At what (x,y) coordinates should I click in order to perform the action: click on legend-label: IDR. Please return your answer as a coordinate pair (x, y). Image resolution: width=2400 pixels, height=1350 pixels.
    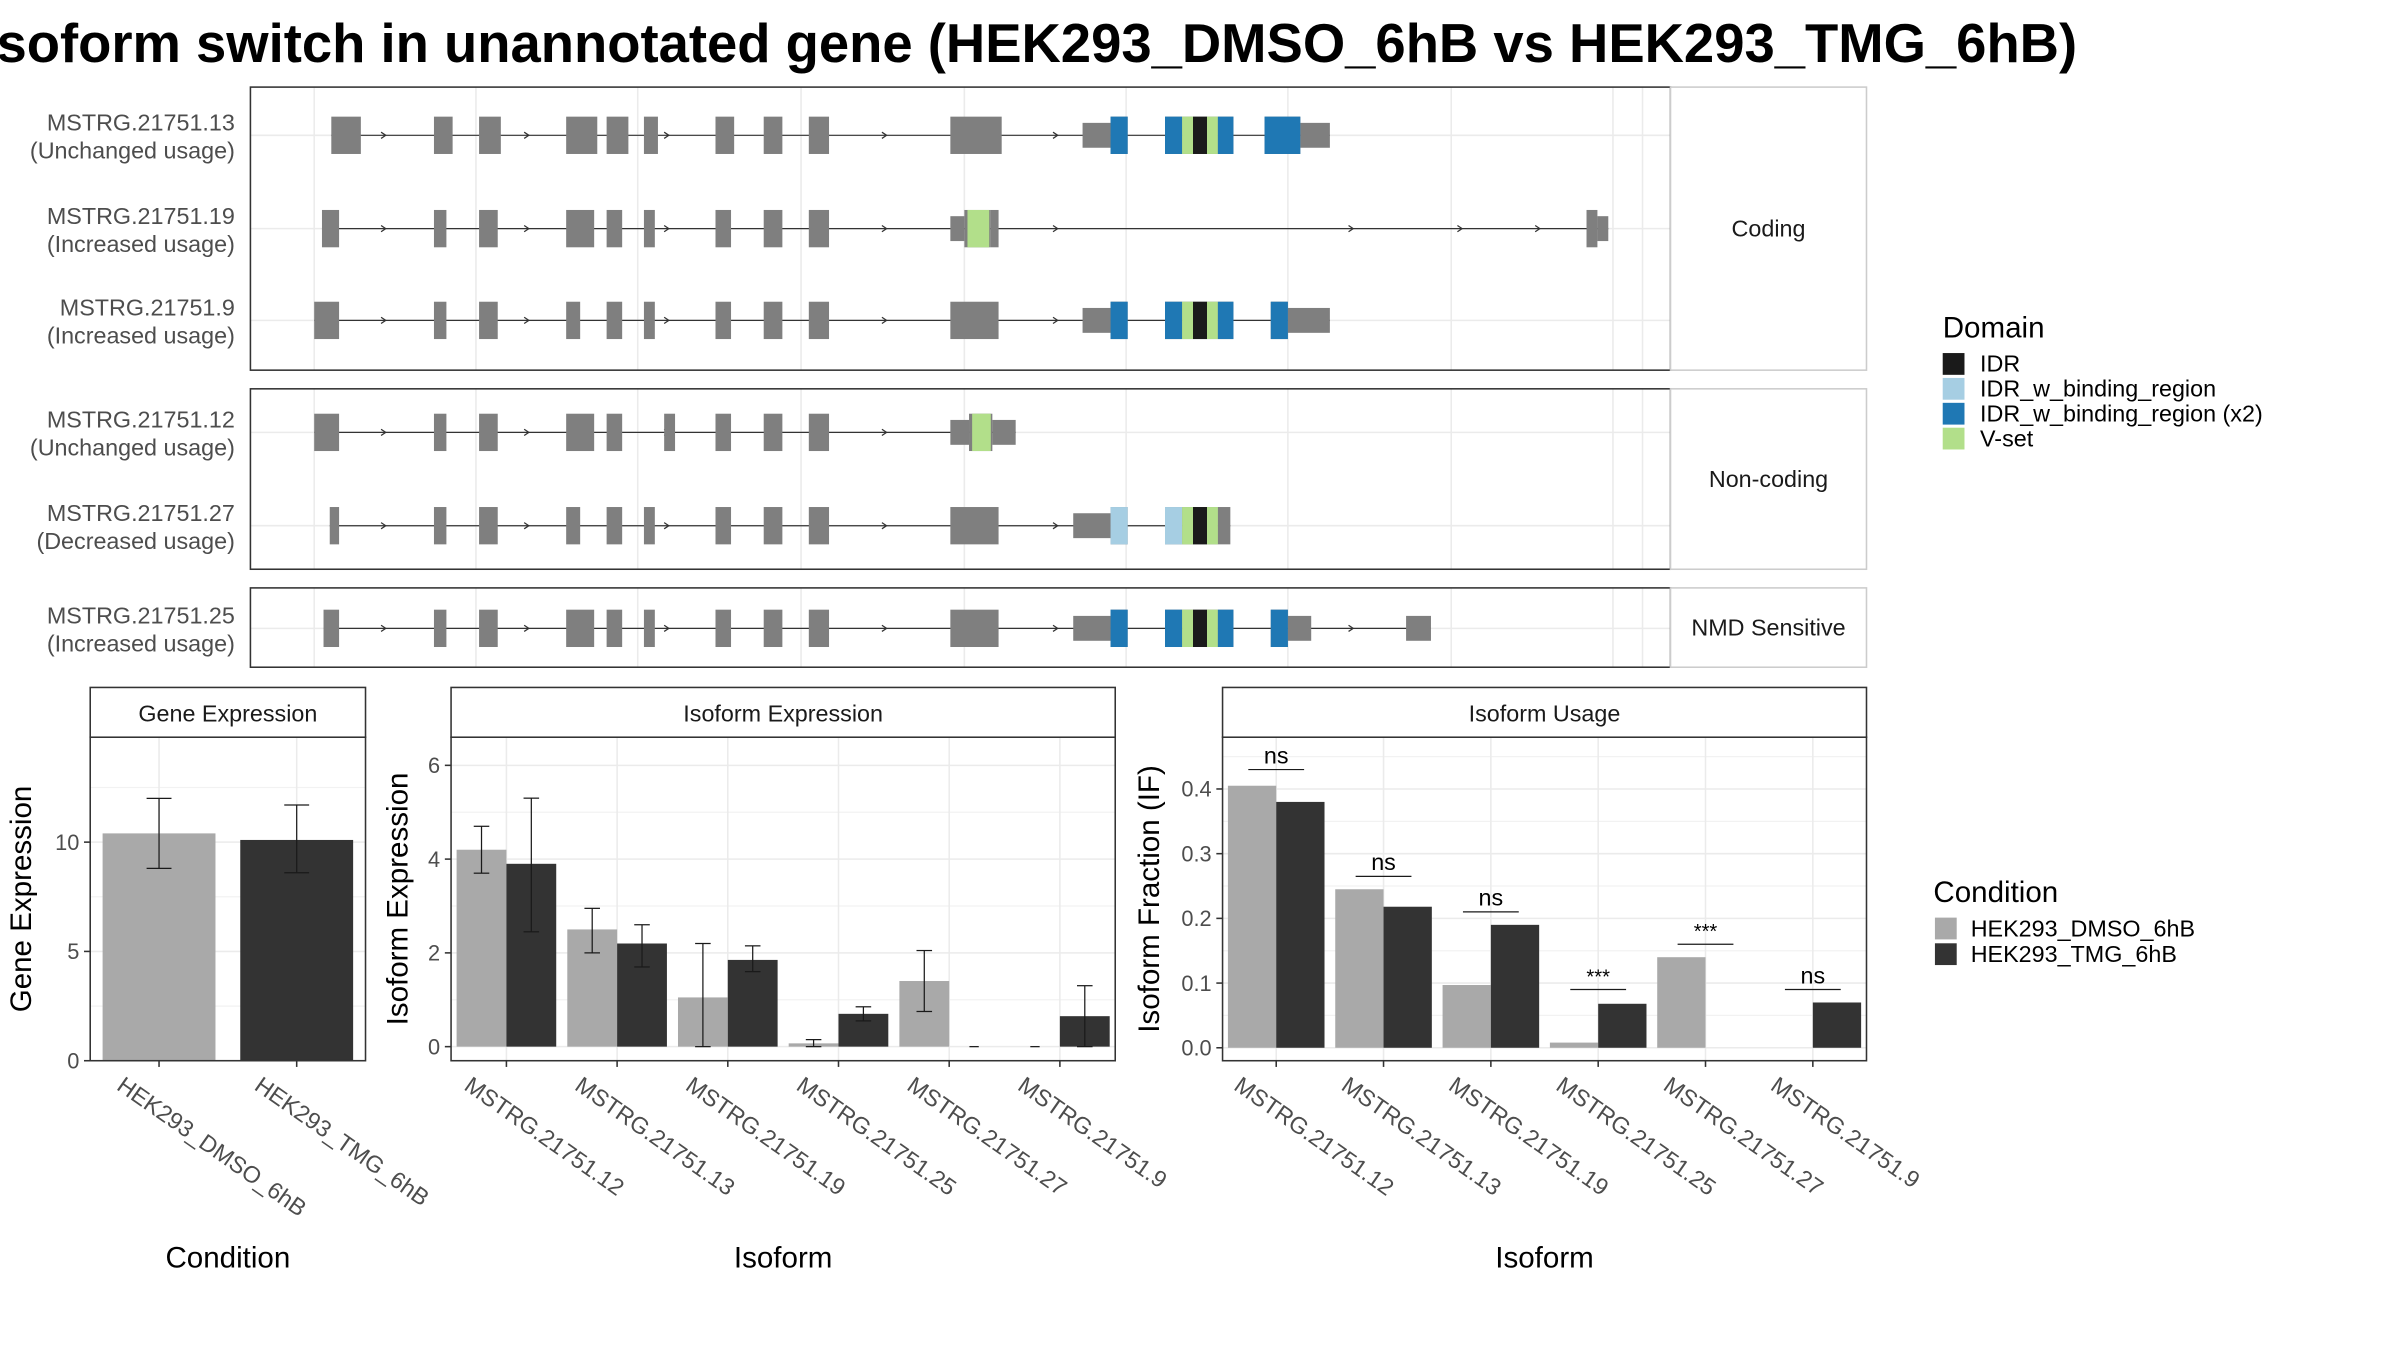
    Looking at the image, I should click on (2000, 364).